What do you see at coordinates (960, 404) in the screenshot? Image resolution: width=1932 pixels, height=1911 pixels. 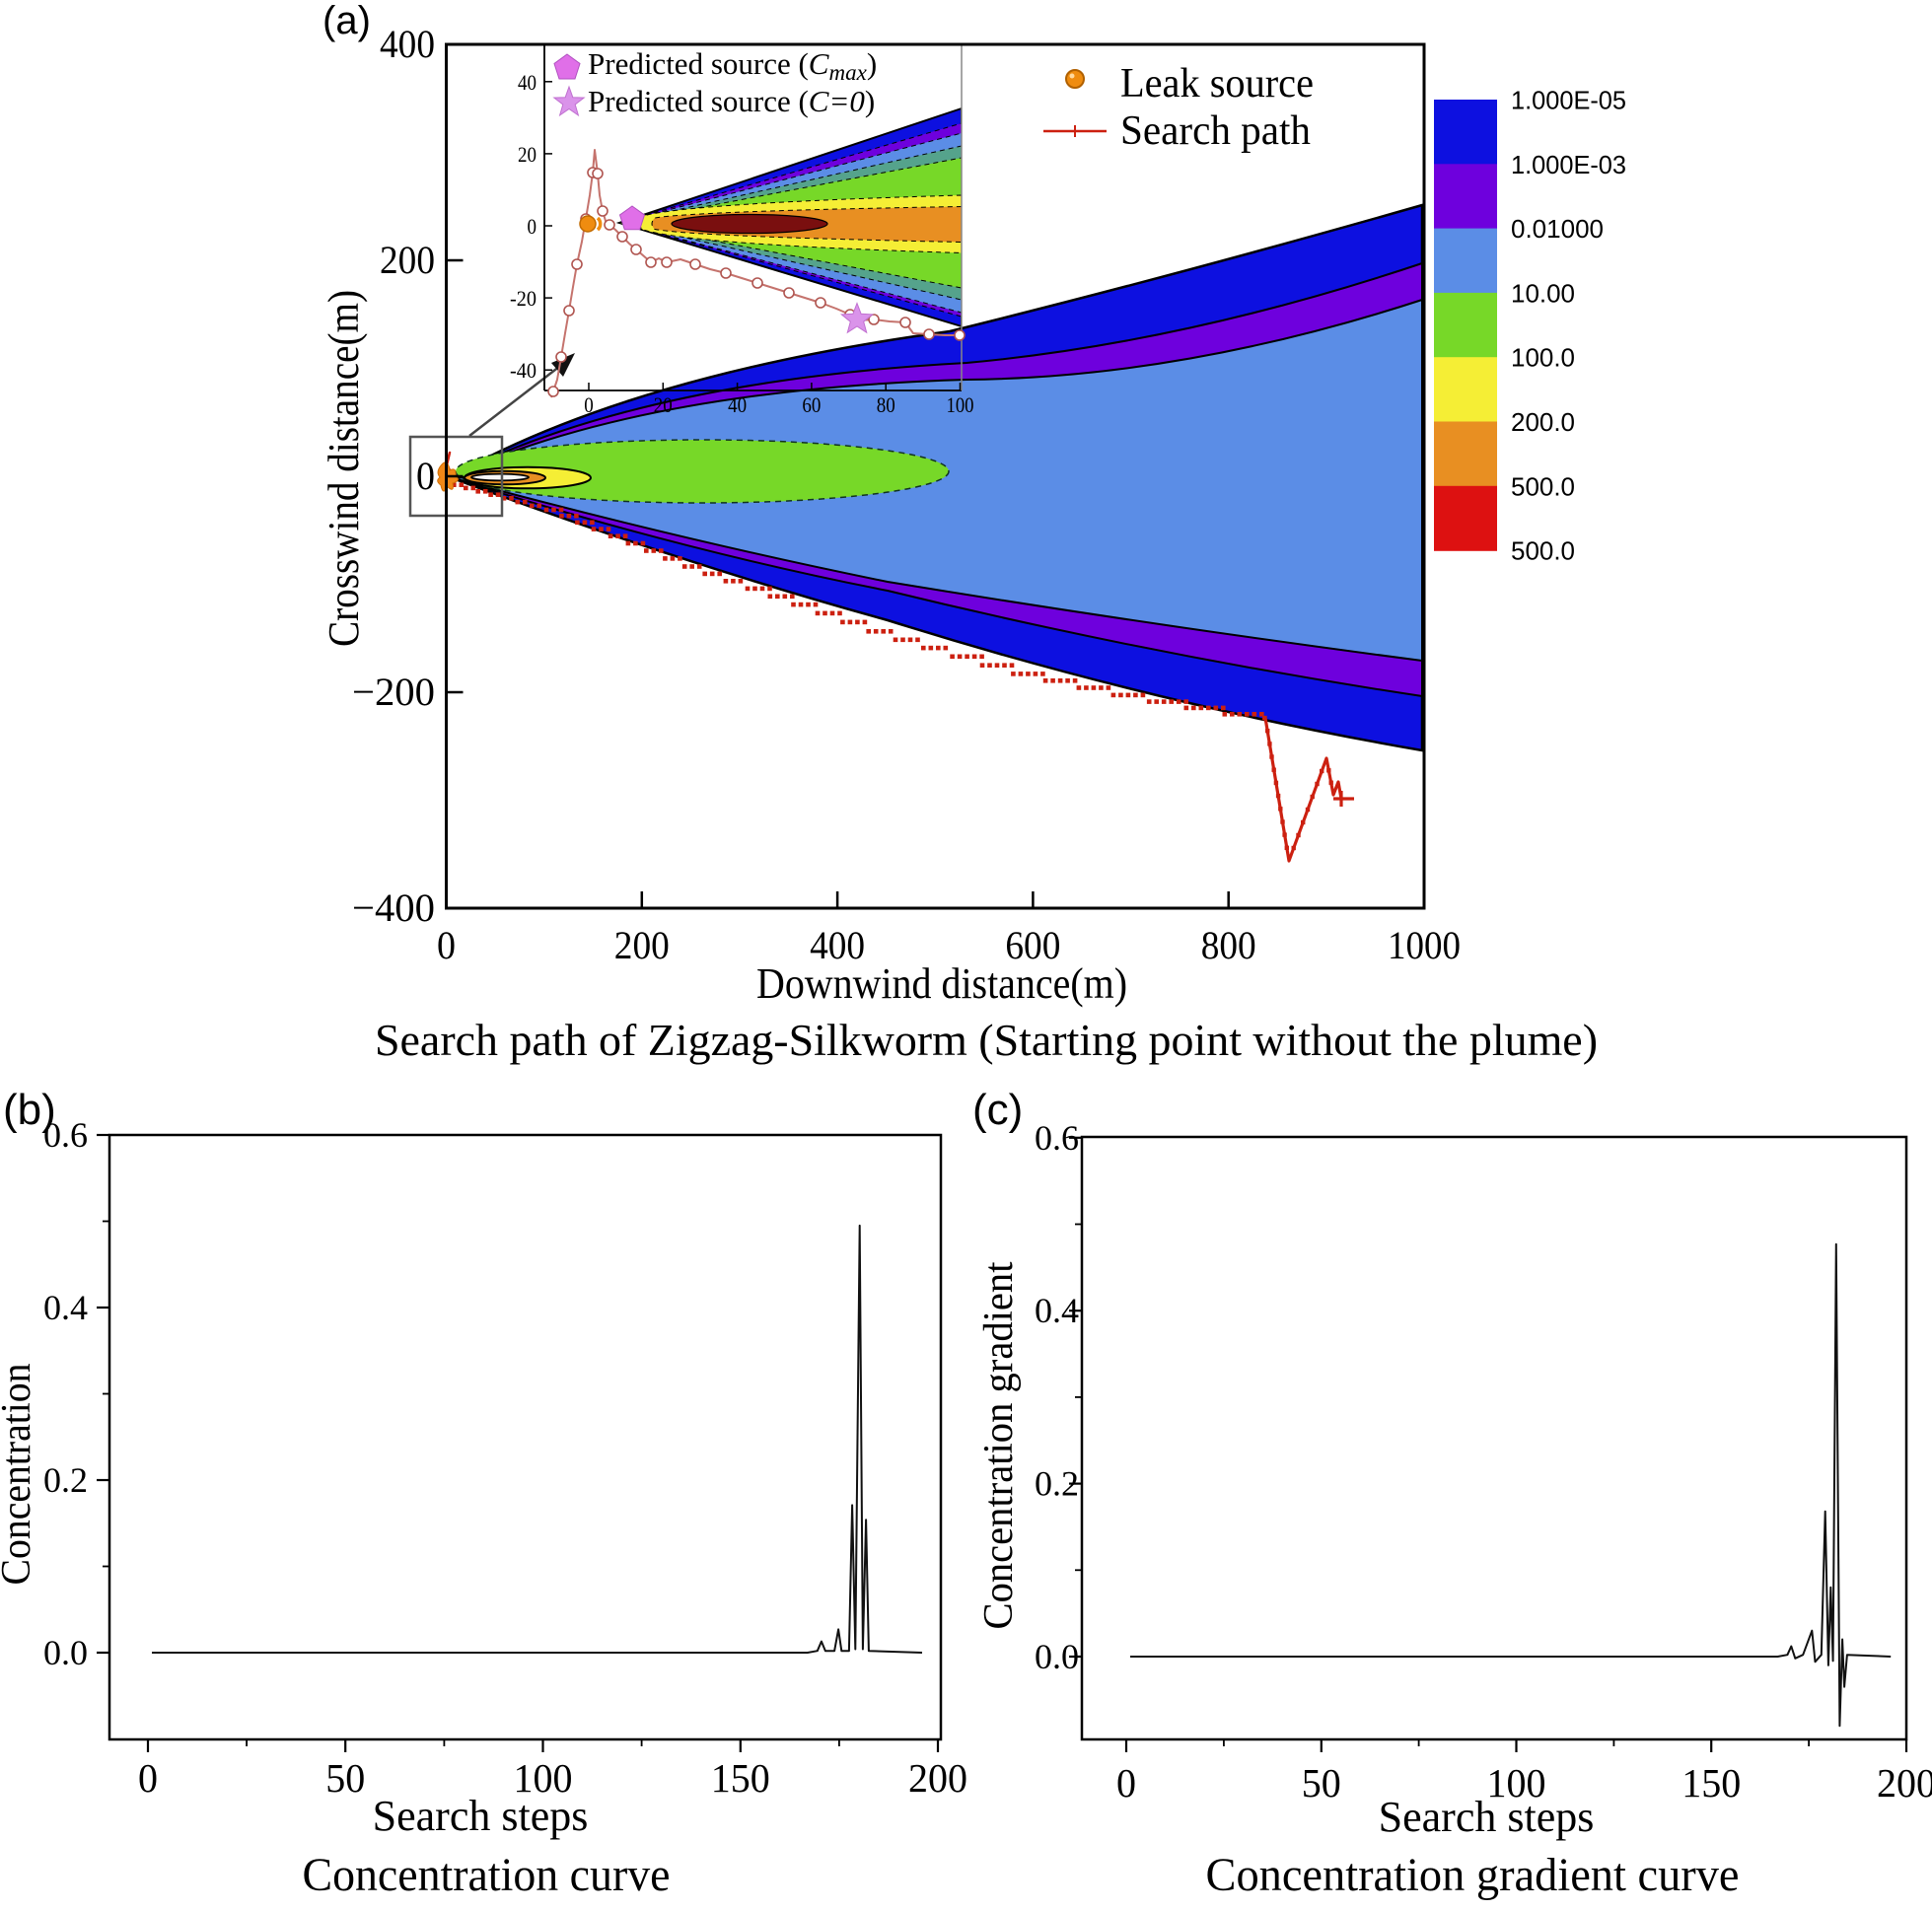 I see `svg-text: 100` at bounding box center [960, 404].